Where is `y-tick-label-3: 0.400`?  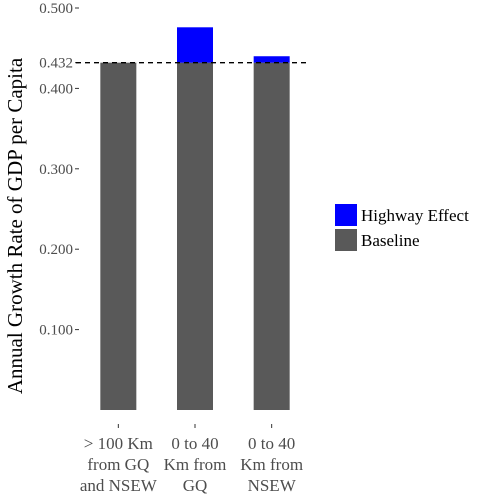
y-tick-label-3: 0.400 is located at coordinates (56, 89).